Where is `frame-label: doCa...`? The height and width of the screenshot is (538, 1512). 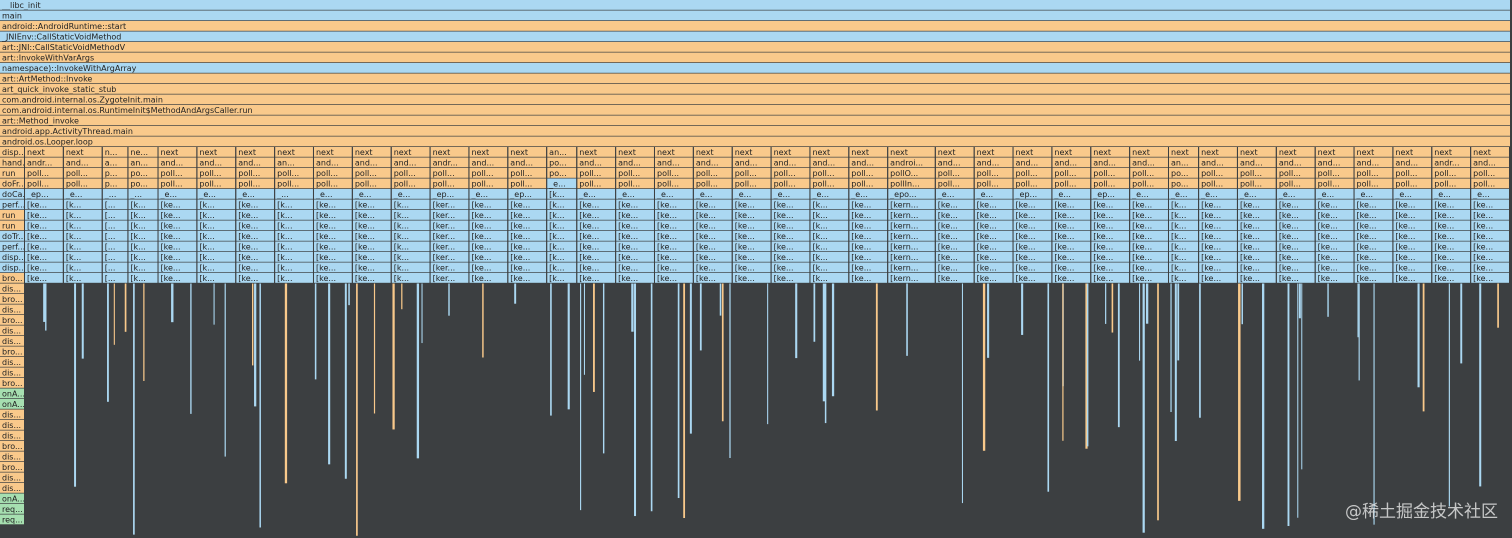 frame-label: doCa... is located at coordinates (16, 194).